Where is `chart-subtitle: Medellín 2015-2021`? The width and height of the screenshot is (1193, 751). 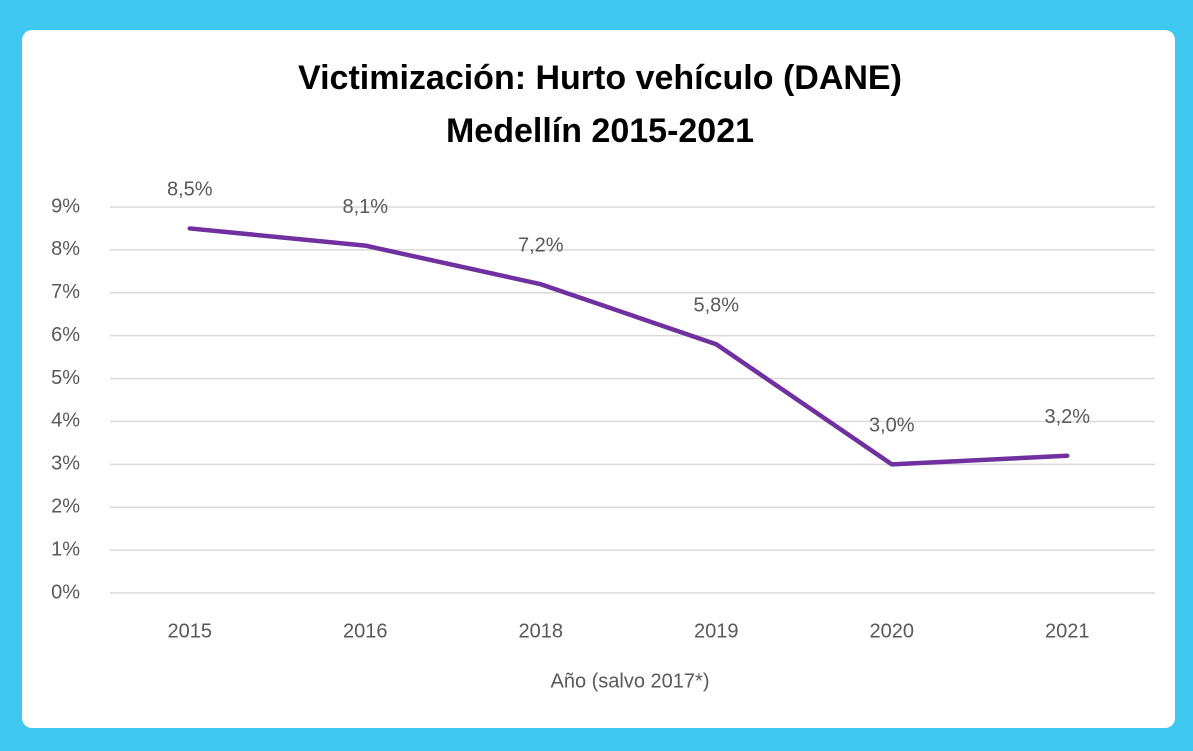 chart-subtitle: Medellín 2015-2021 is located at coordinates (600, 131).